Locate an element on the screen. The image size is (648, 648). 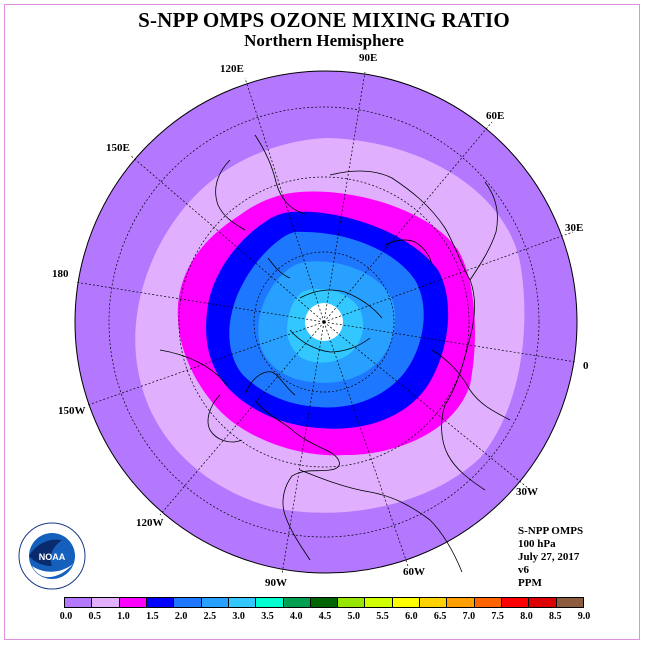
lon-label-150W: 150W is located at coordinates (72, 411).